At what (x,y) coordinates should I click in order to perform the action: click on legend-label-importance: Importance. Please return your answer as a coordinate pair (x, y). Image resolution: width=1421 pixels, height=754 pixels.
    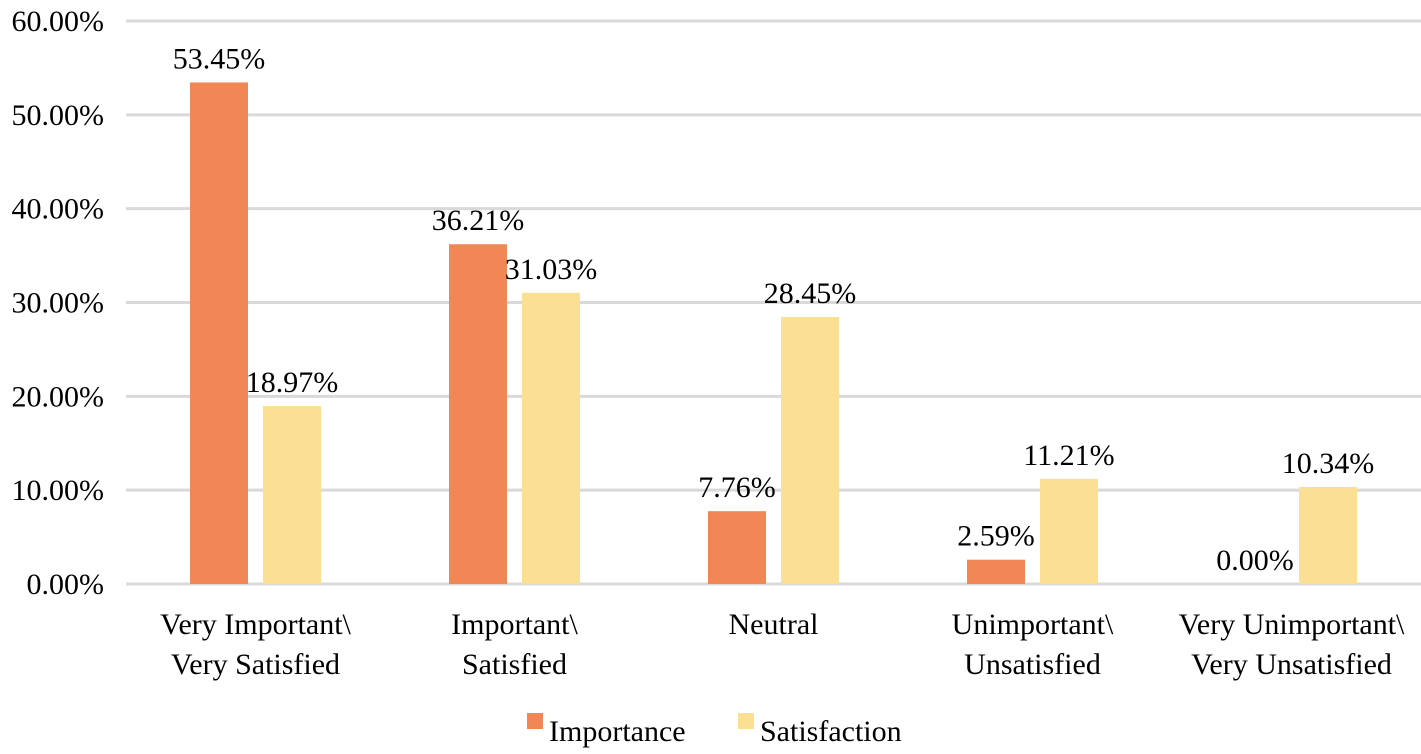
    Looking at the image, I should click on (617, 731).